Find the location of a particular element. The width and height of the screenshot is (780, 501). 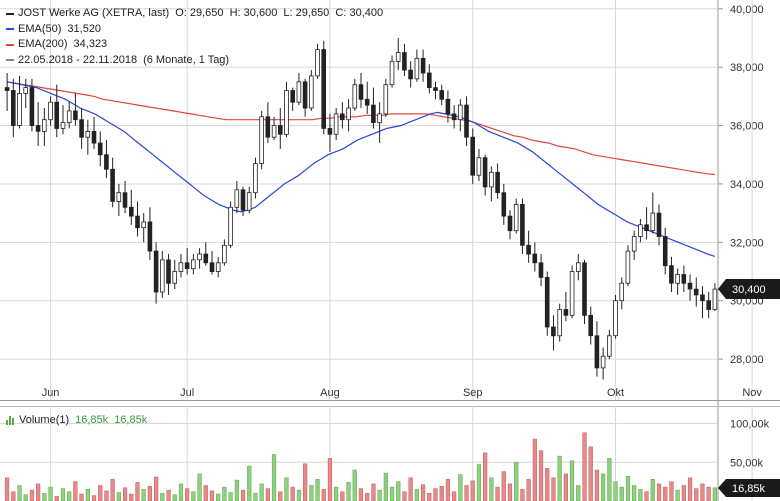

legend-ohlc: O: 29,650 H: 30,600 L: 29,650 C: 30,400 is located at coordinates (279, 13).